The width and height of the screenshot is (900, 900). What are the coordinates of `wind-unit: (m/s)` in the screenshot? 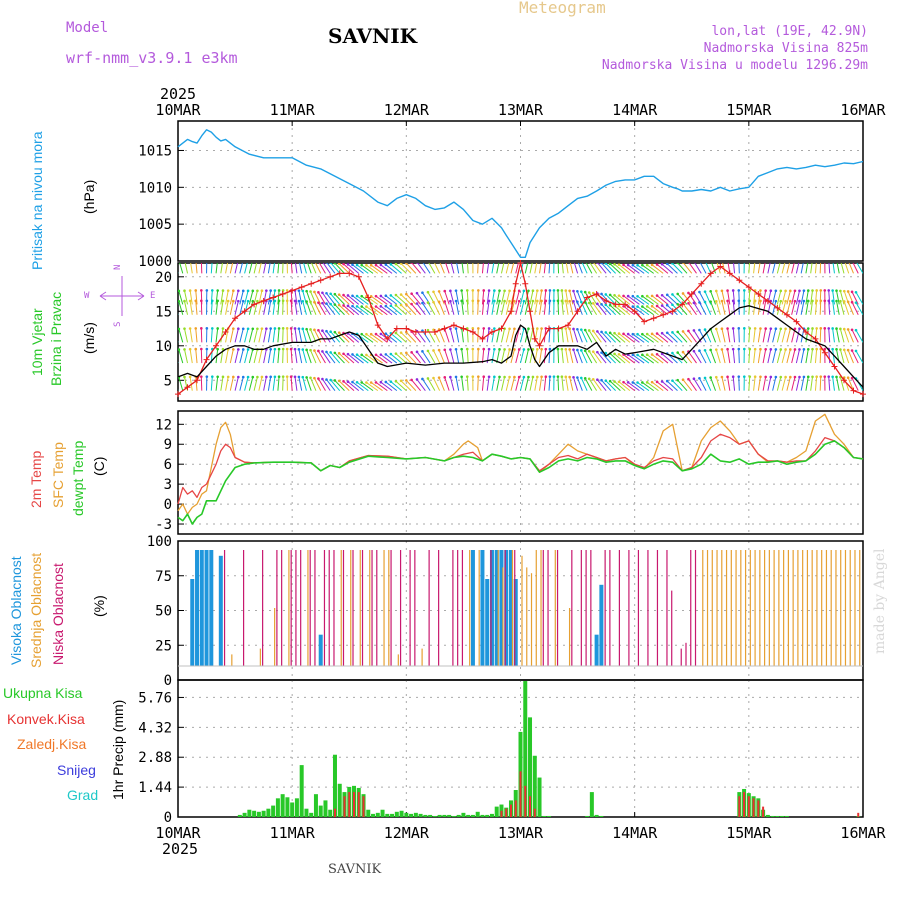 It's located at (89, 338).